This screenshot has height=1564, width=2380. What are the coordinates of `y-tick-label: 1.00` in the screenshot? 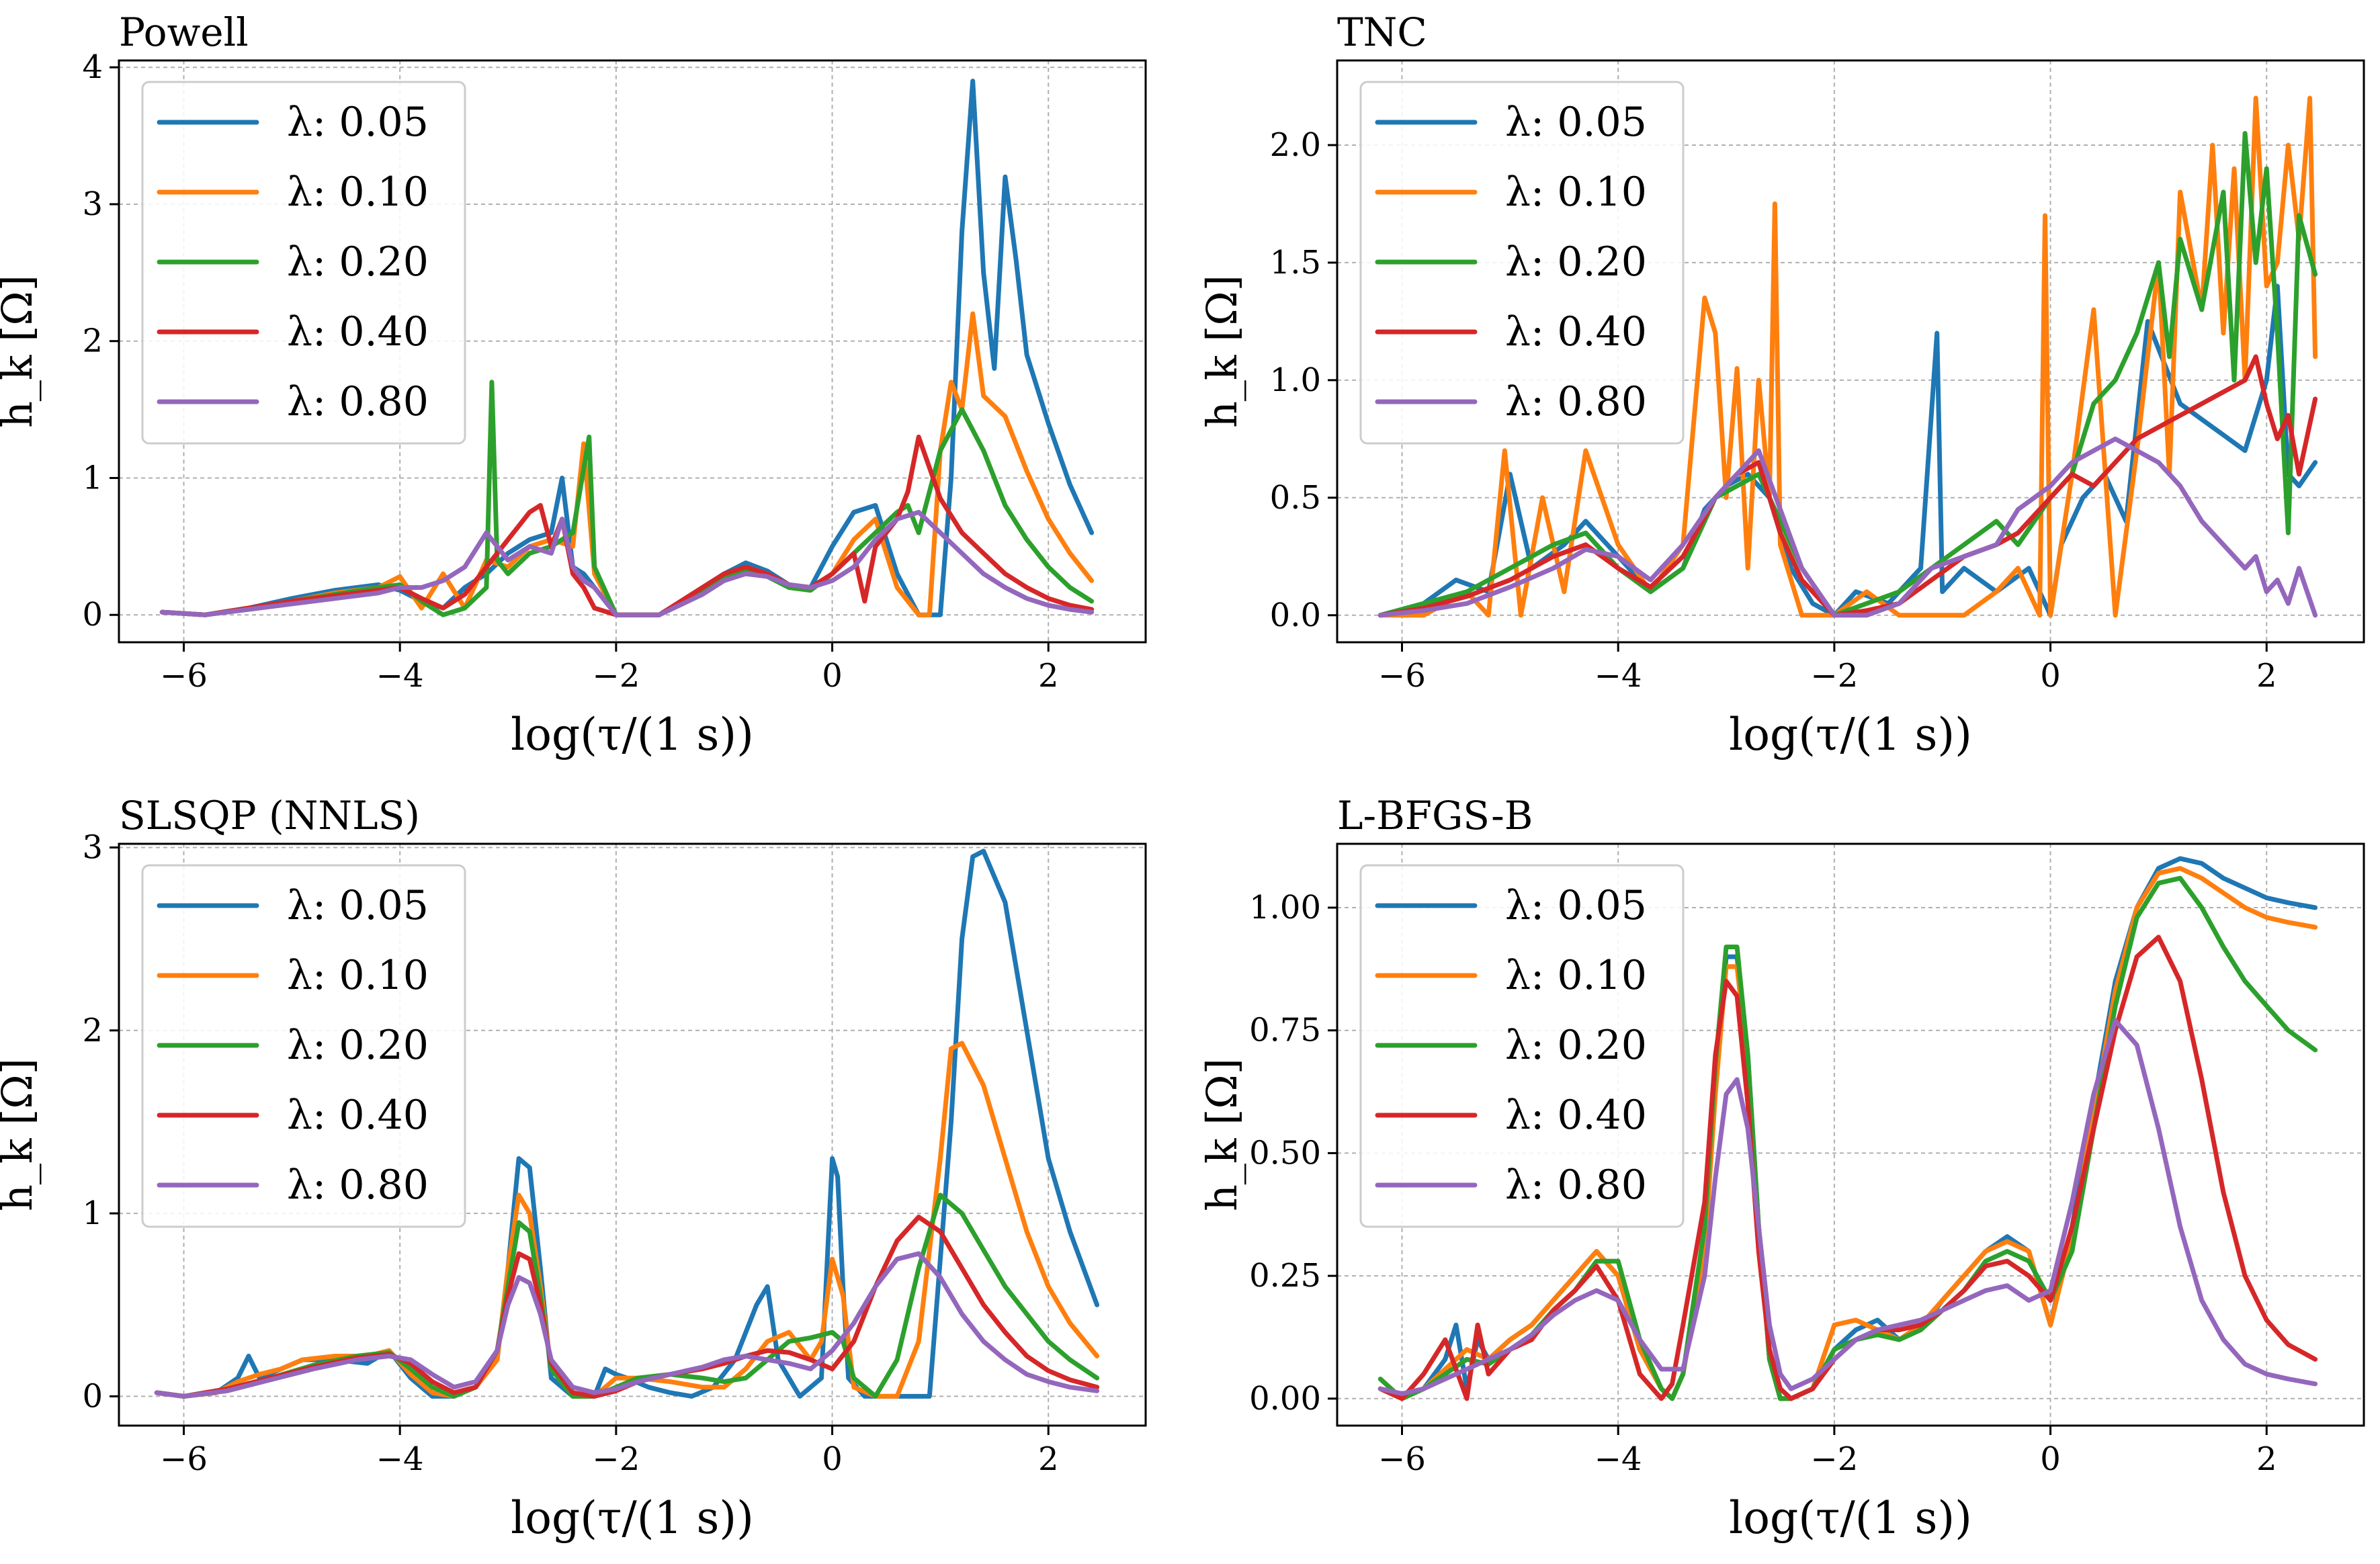 It's located at (1285, 907).